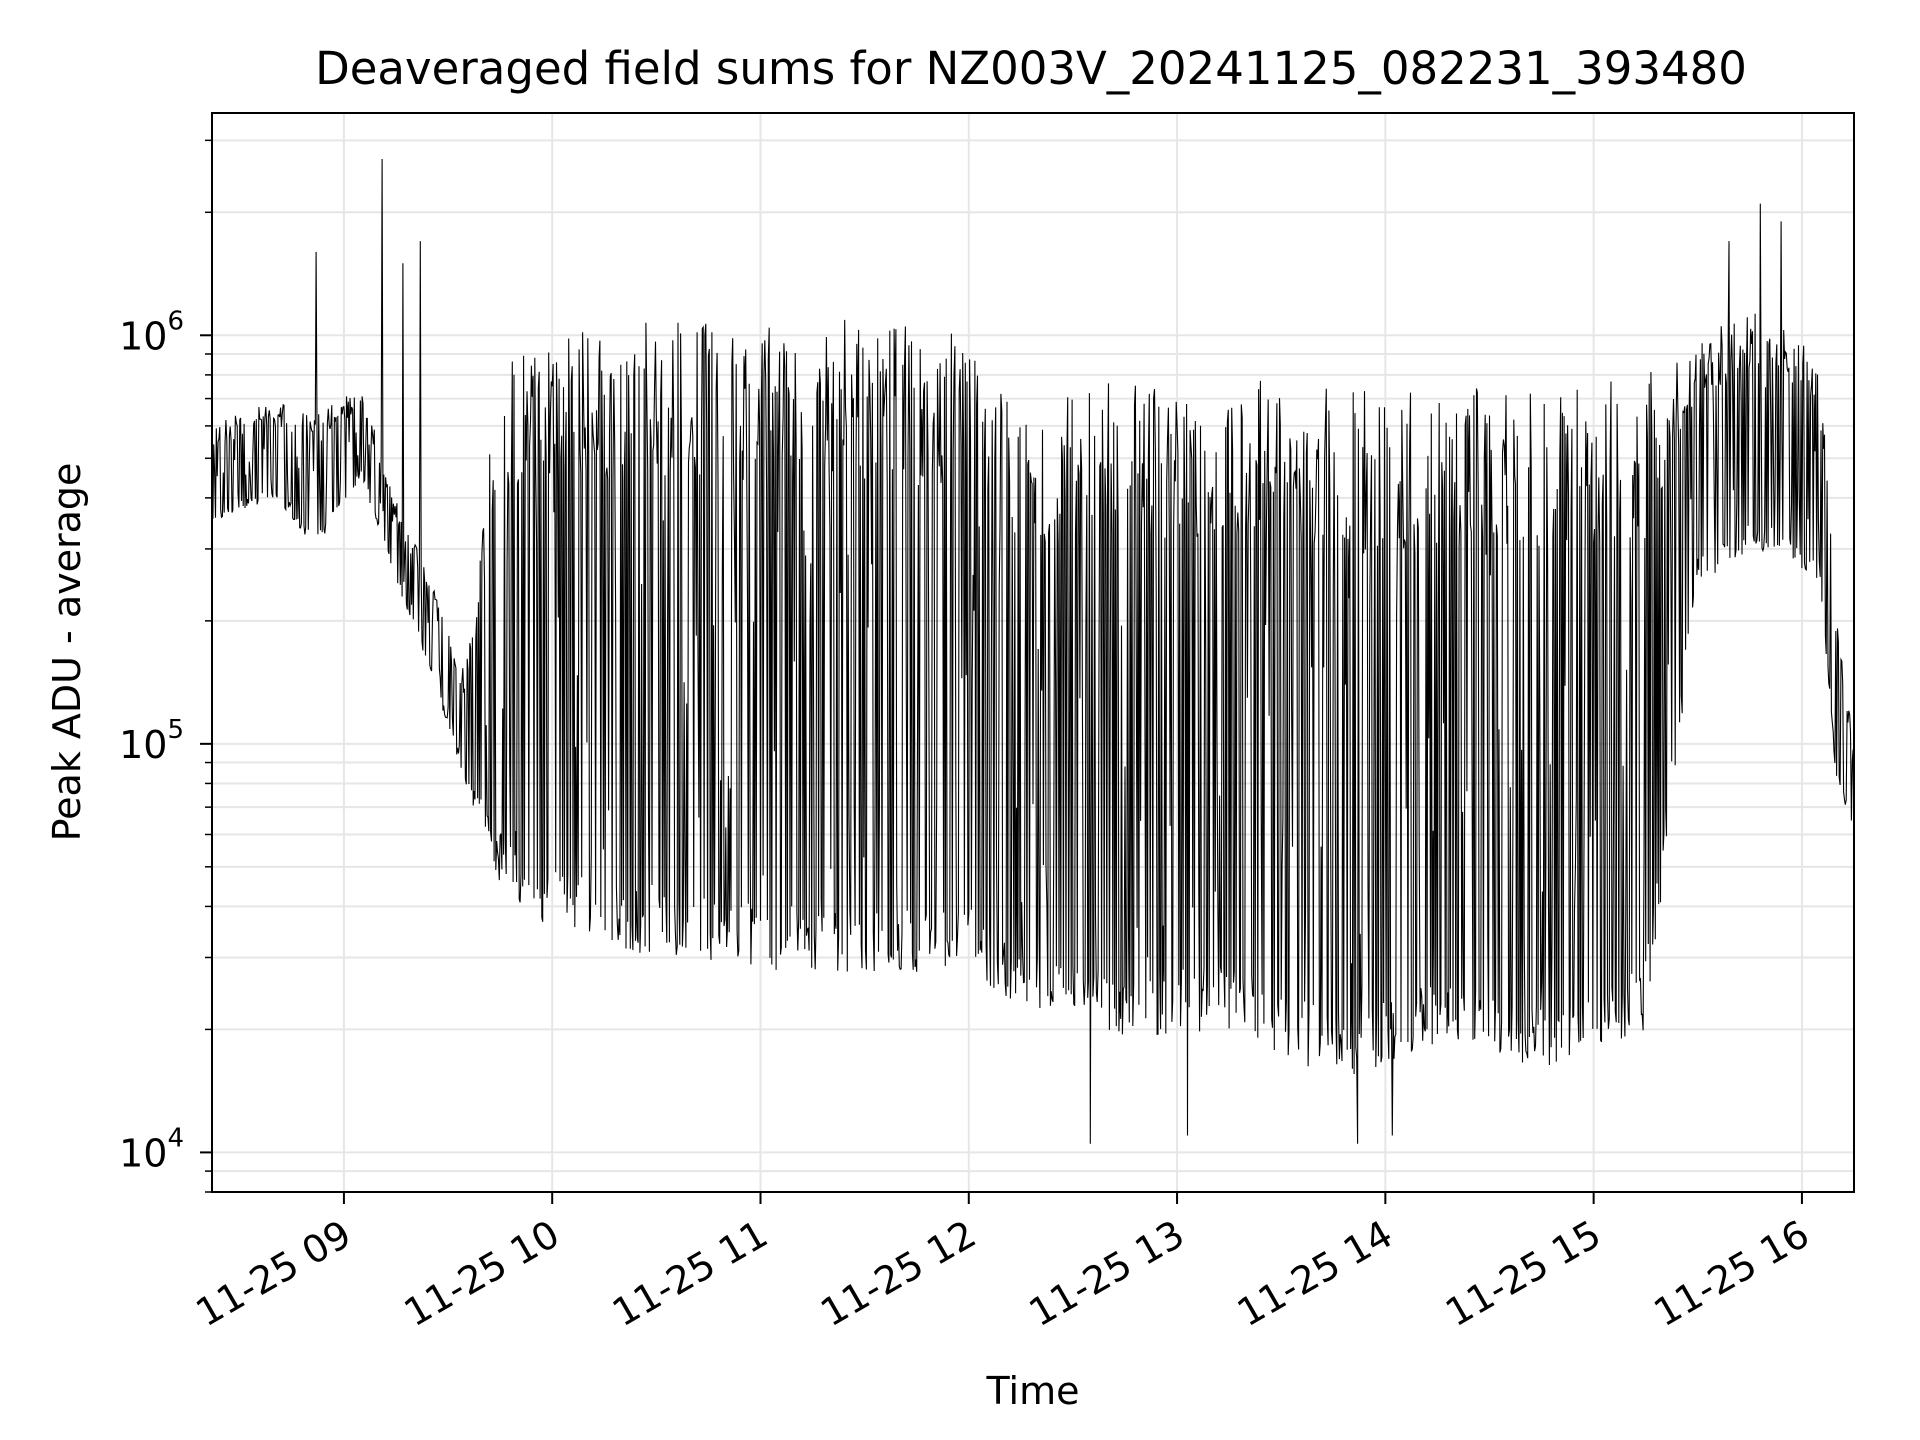  Describe the element at coordinates (67, 652) in the screenshot. I see `y-axis-label: Peak ADU - average` at that location.